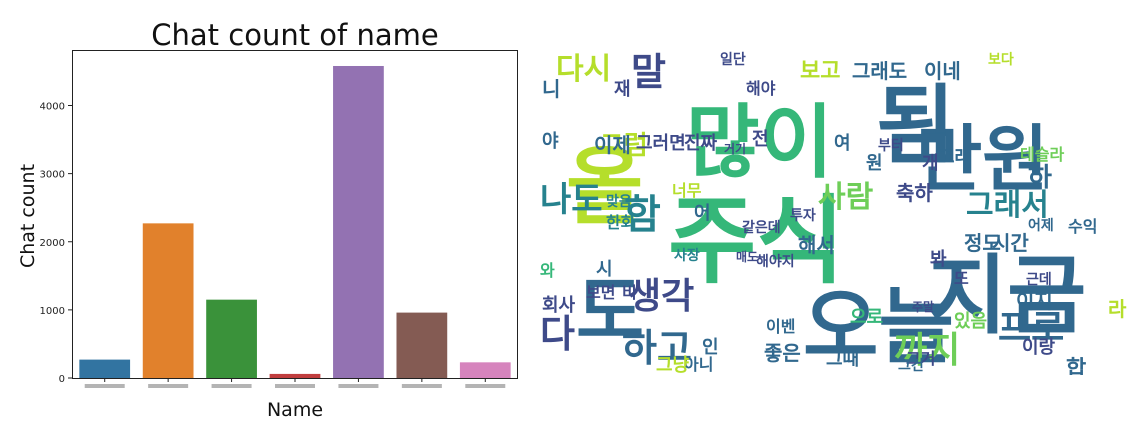 This screenshot has width=1140, height=432. Describe the element at coordinates (295, 410) in the screenshot. I see `x-axis-label: Name` at that location.